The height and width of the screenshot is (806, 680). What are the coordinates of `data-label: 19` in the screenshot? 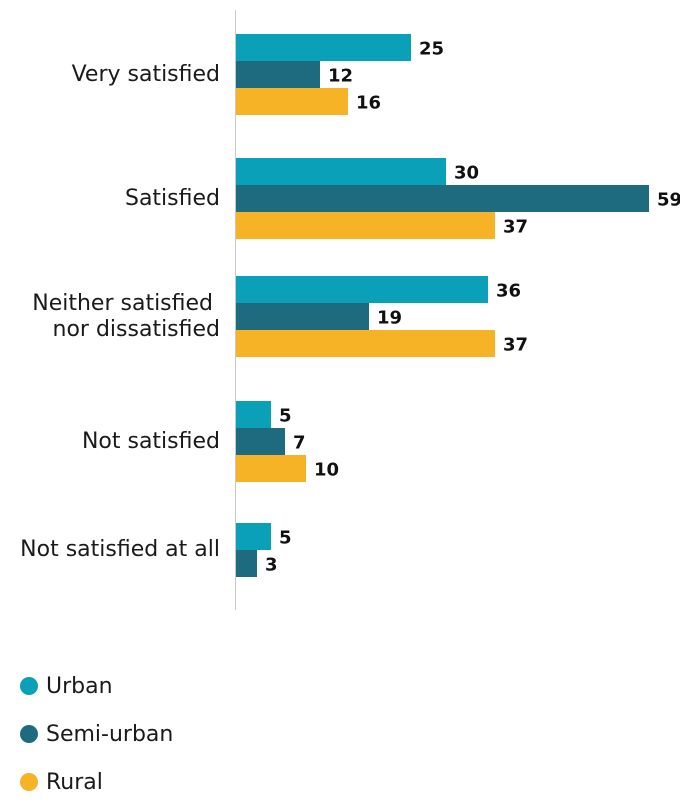 It's located at (389, 318).